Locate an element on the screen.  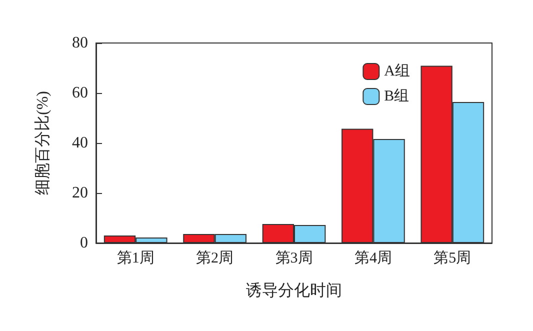
y-tick-label: 0 is located at coordinates (84, 243).